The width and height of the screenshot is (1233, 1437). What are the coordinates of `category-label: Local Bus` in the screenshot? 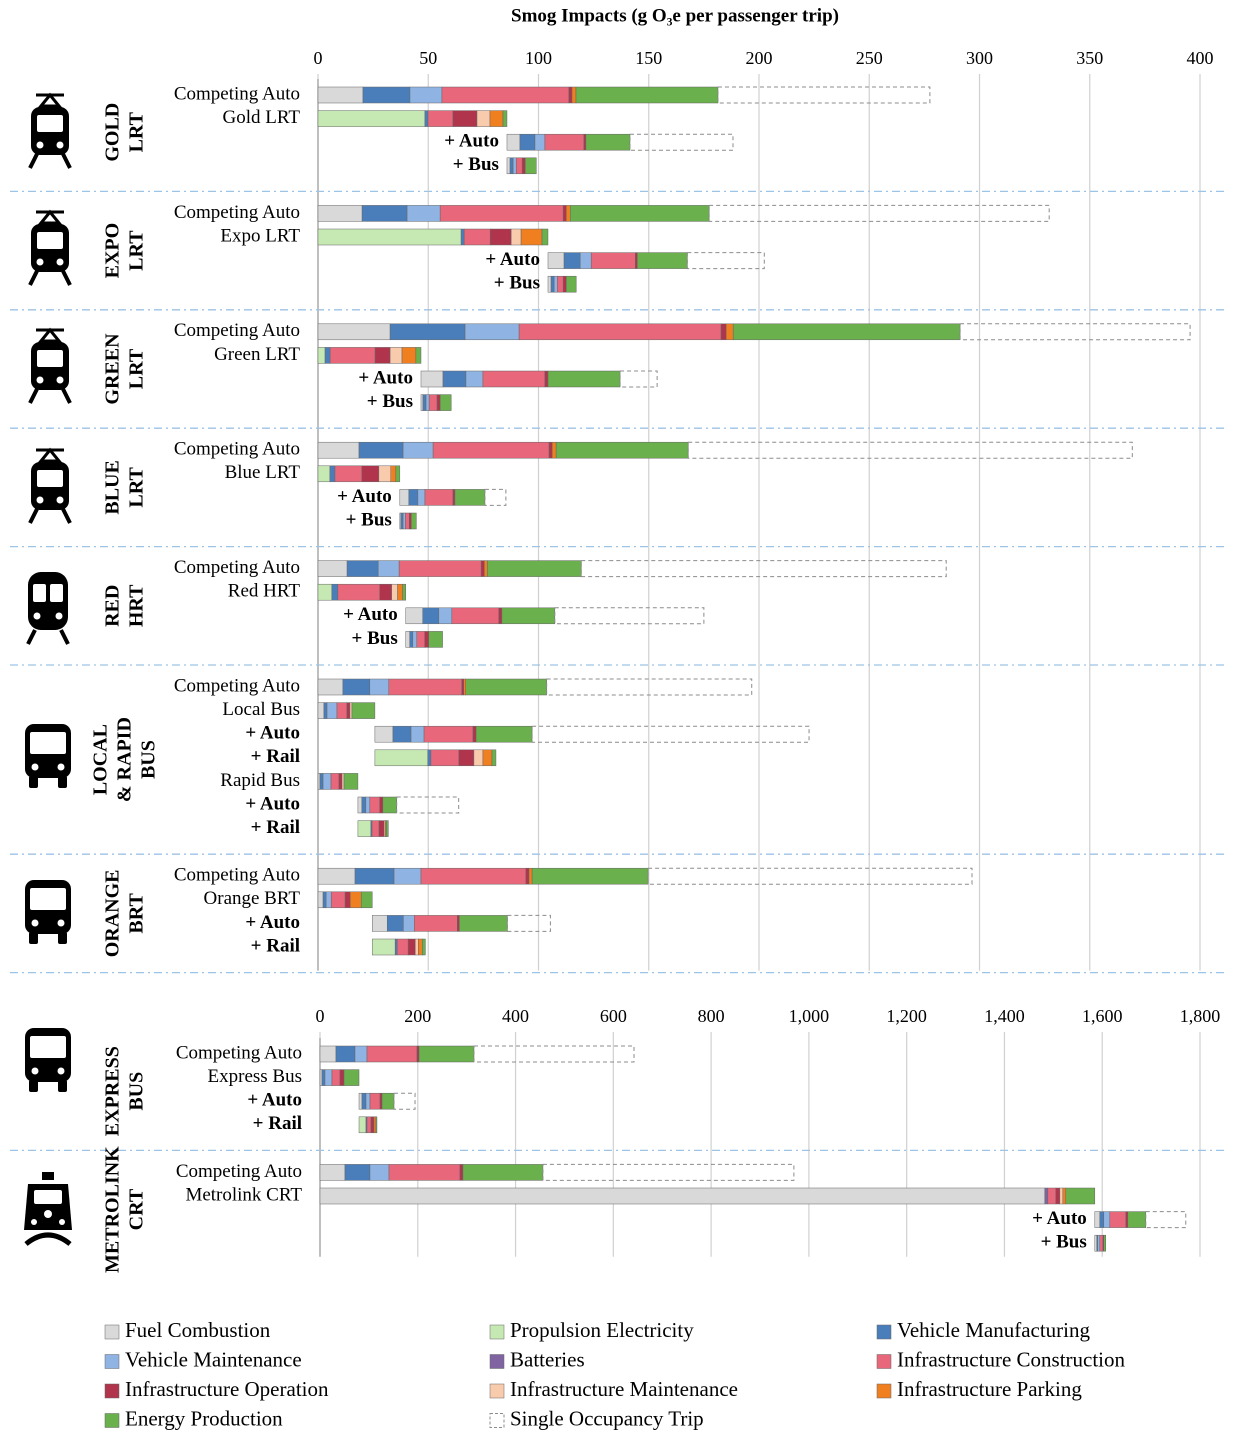 It's located at (261, 709).